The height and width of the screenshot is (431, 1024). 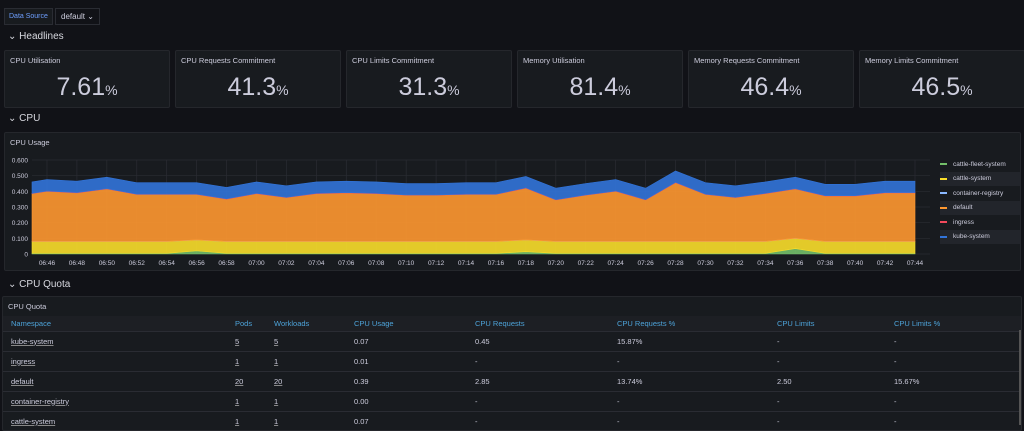 I want to click on stat-value: 46.4, so click(x=765, y=87).